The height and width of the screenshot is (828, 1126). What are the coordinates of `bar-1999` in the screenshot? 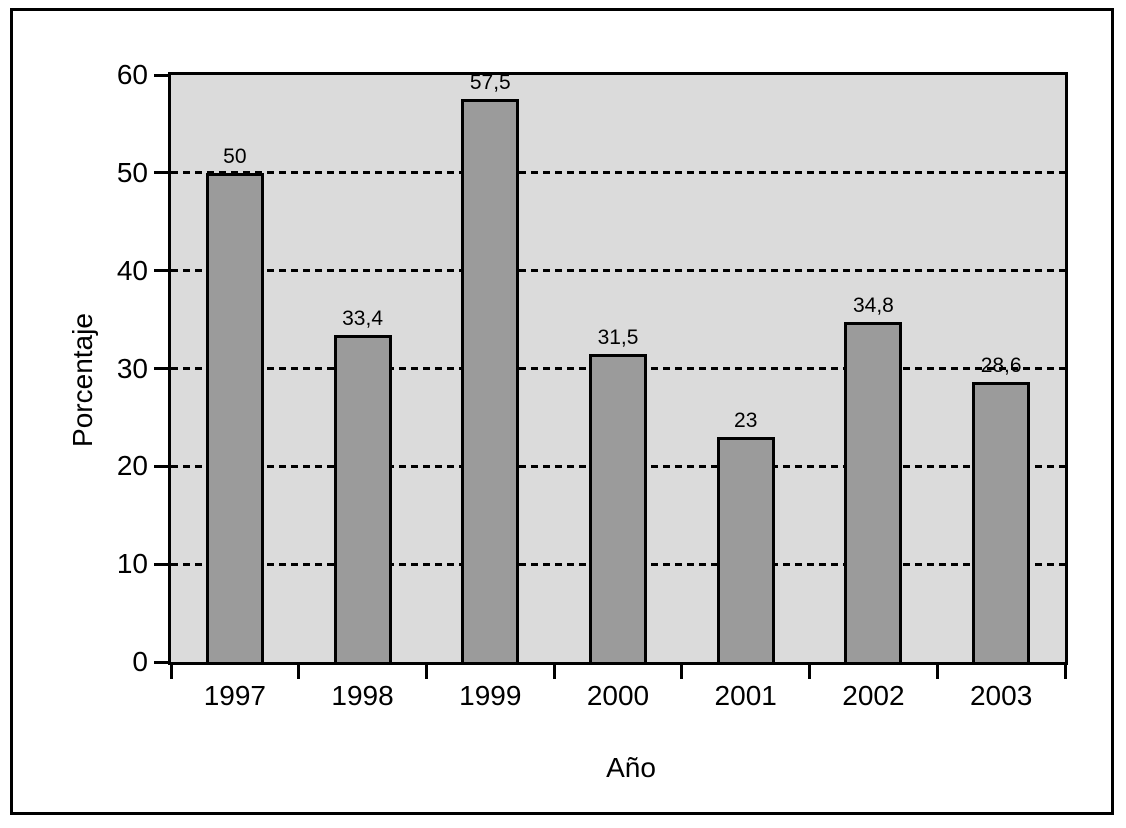 It's located at (490, 380).